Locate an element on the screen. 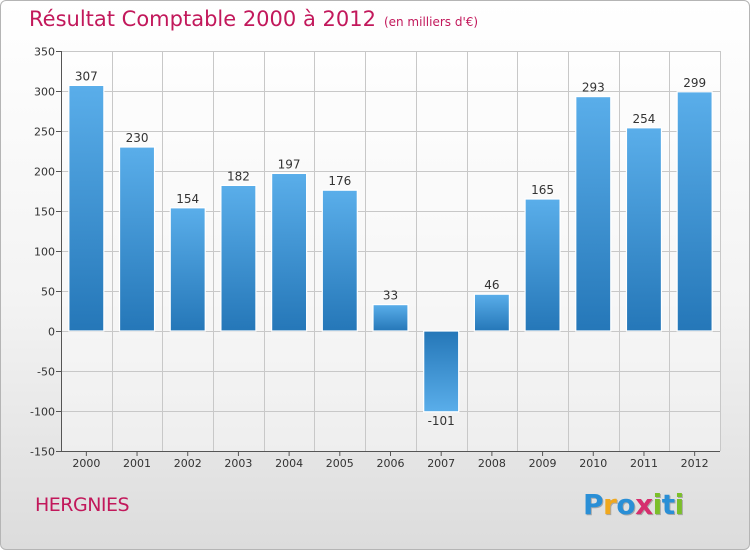 This screenshot has width=750, height=550. data-label: 197 is located at coordinates (289, 164).